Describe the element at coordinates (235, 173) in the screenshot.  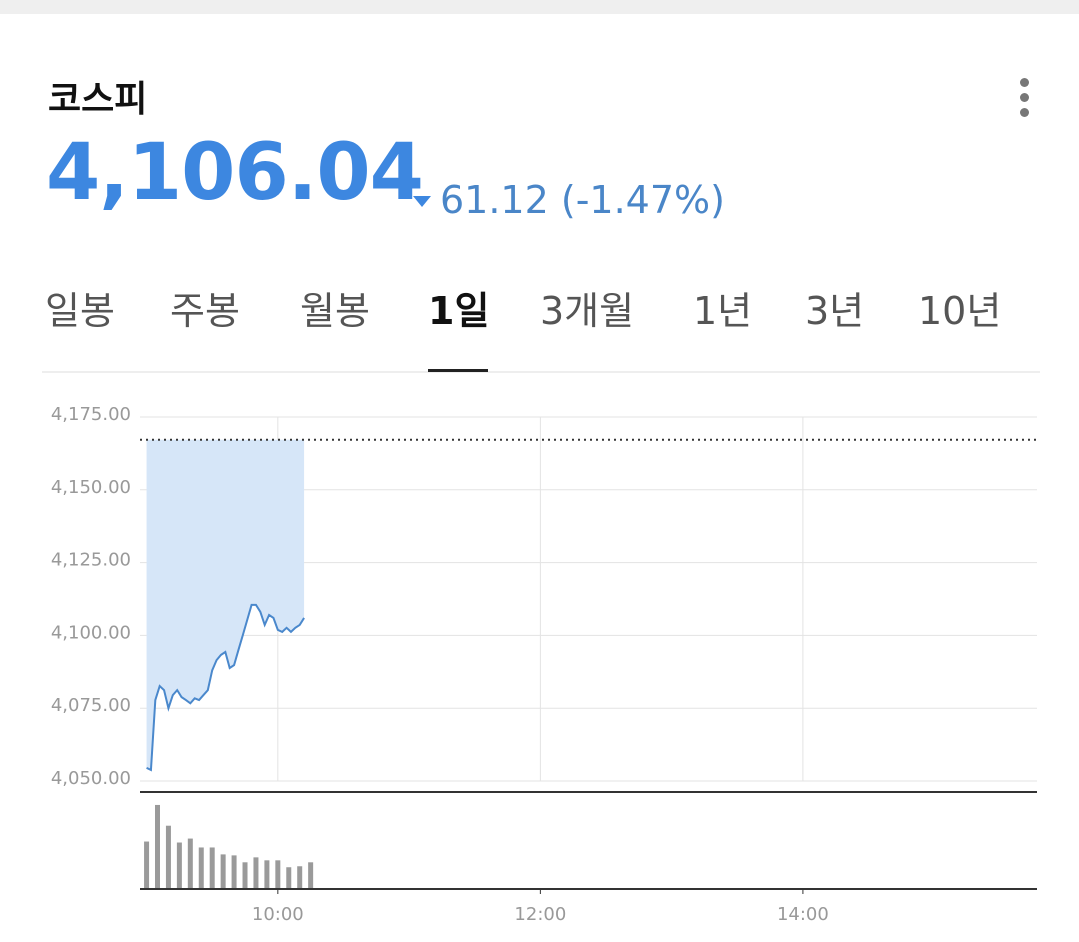
I see `price: 4,106.04` at that location.